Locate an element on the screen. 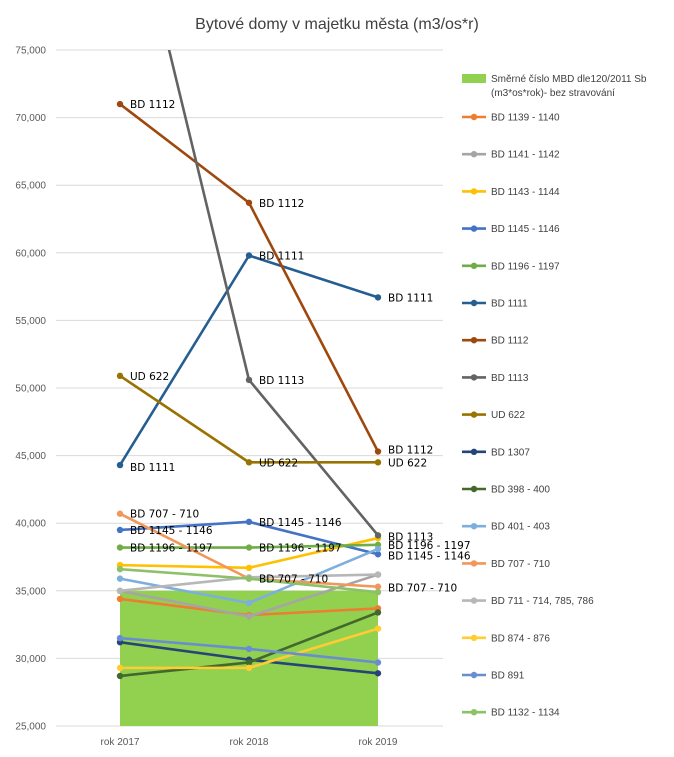 Image resolution: width=674 pixels, height=757 pixels. legend-item: BD 1132 - 1134 is located at coordinates (511, 713).